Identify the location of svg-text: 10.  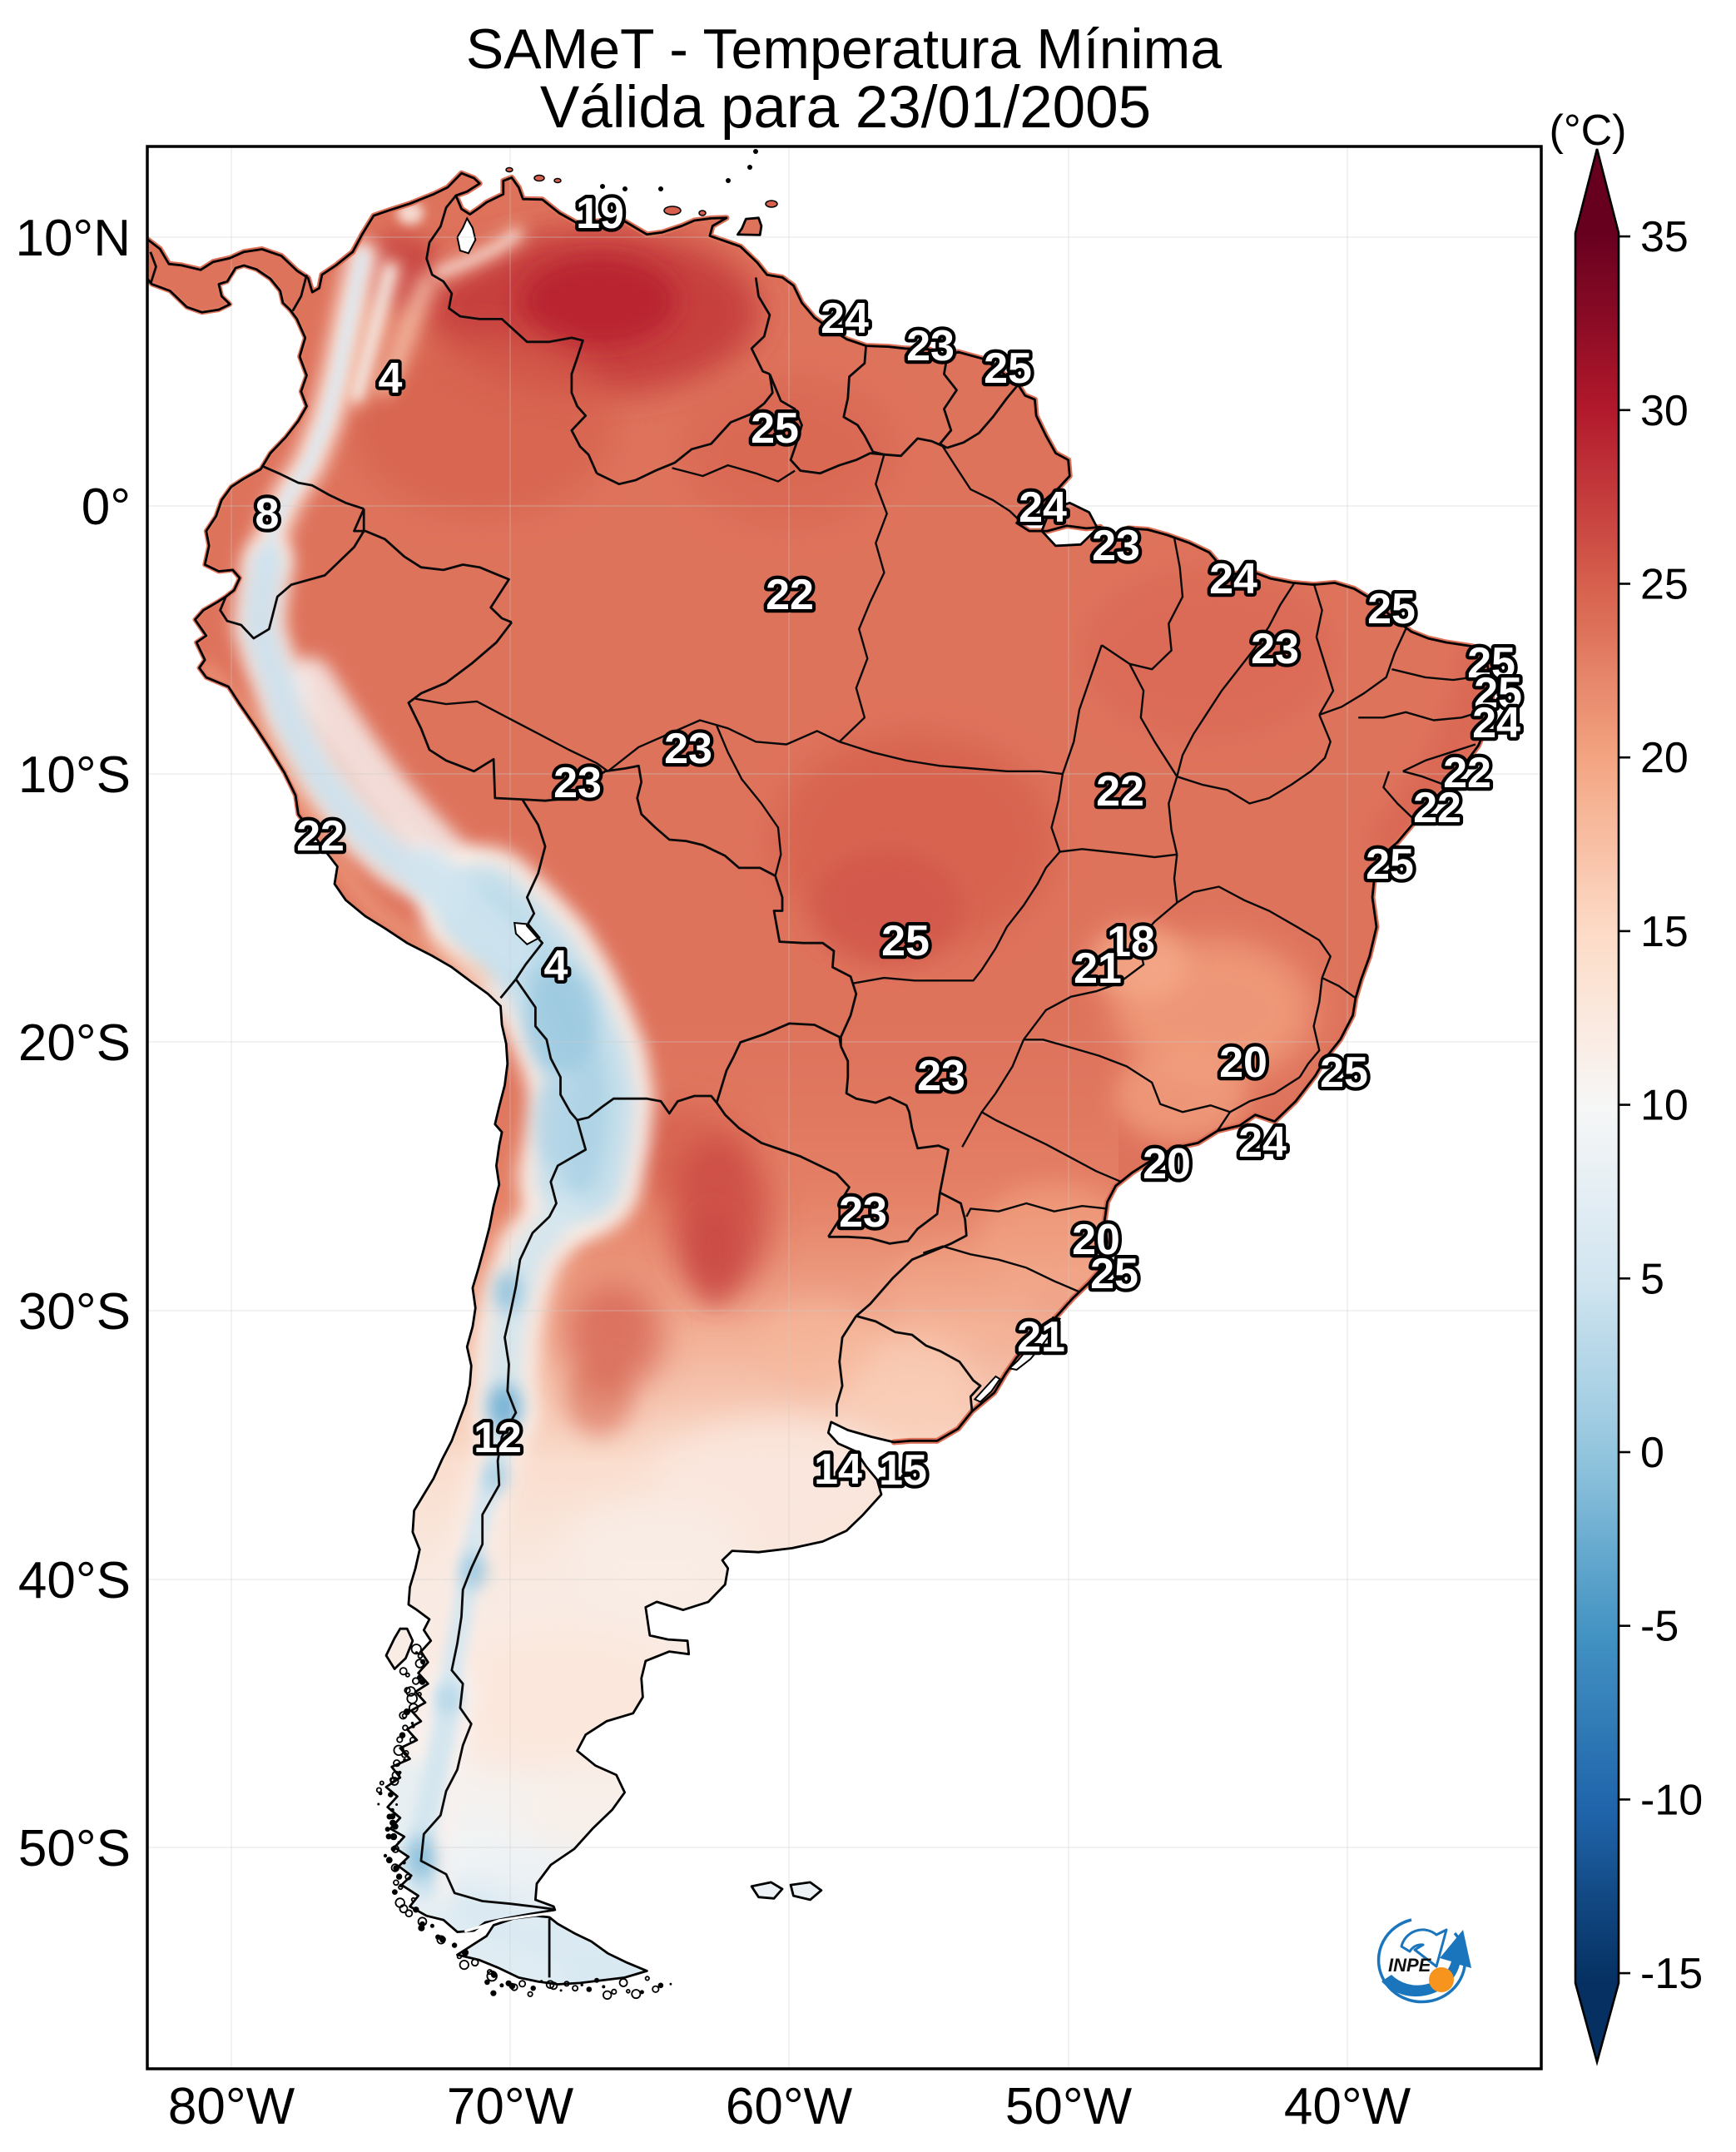
(1664, 1106).